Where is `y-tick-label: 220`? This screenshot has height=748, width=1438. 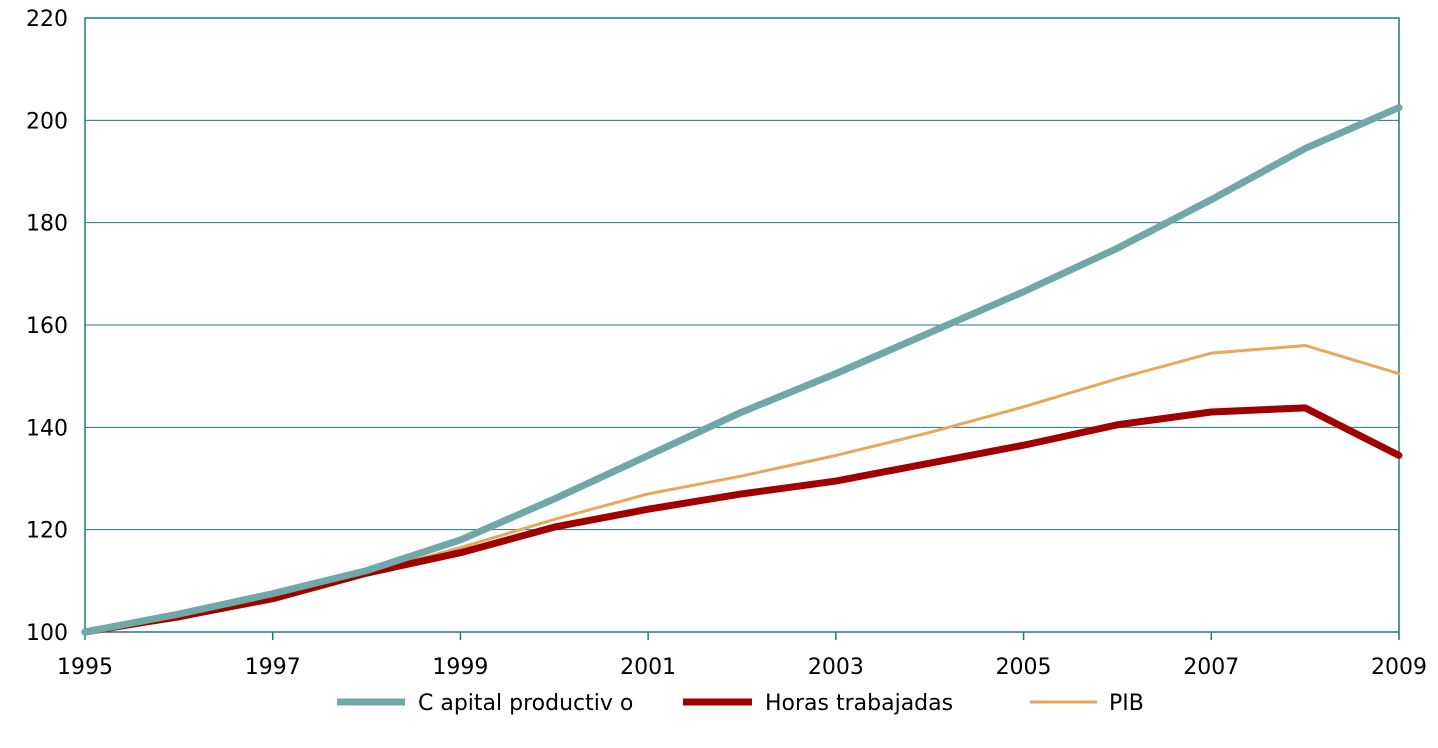 y-tick-label: 220 is located at coordinates (47, 19).